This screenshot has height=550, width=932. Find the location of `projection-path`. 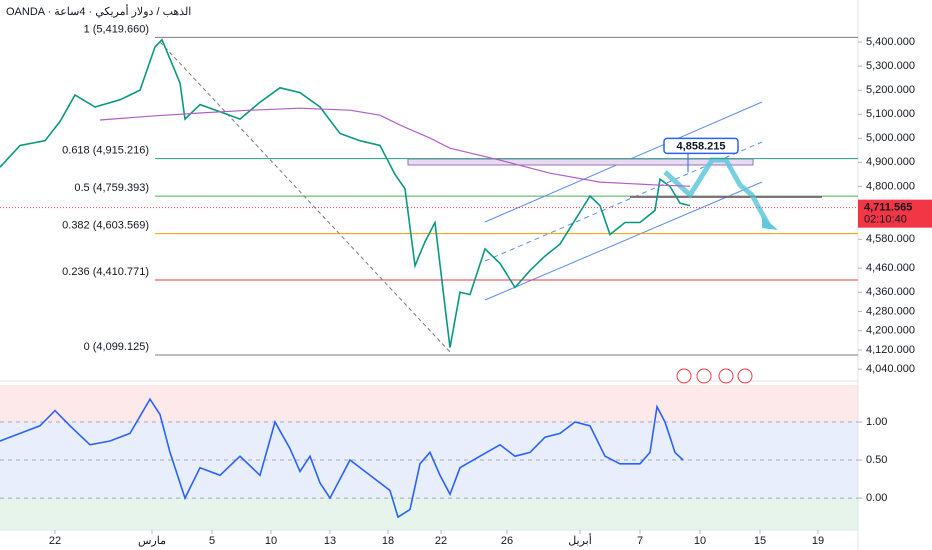

projection-path is located at coordinates (718, 193).